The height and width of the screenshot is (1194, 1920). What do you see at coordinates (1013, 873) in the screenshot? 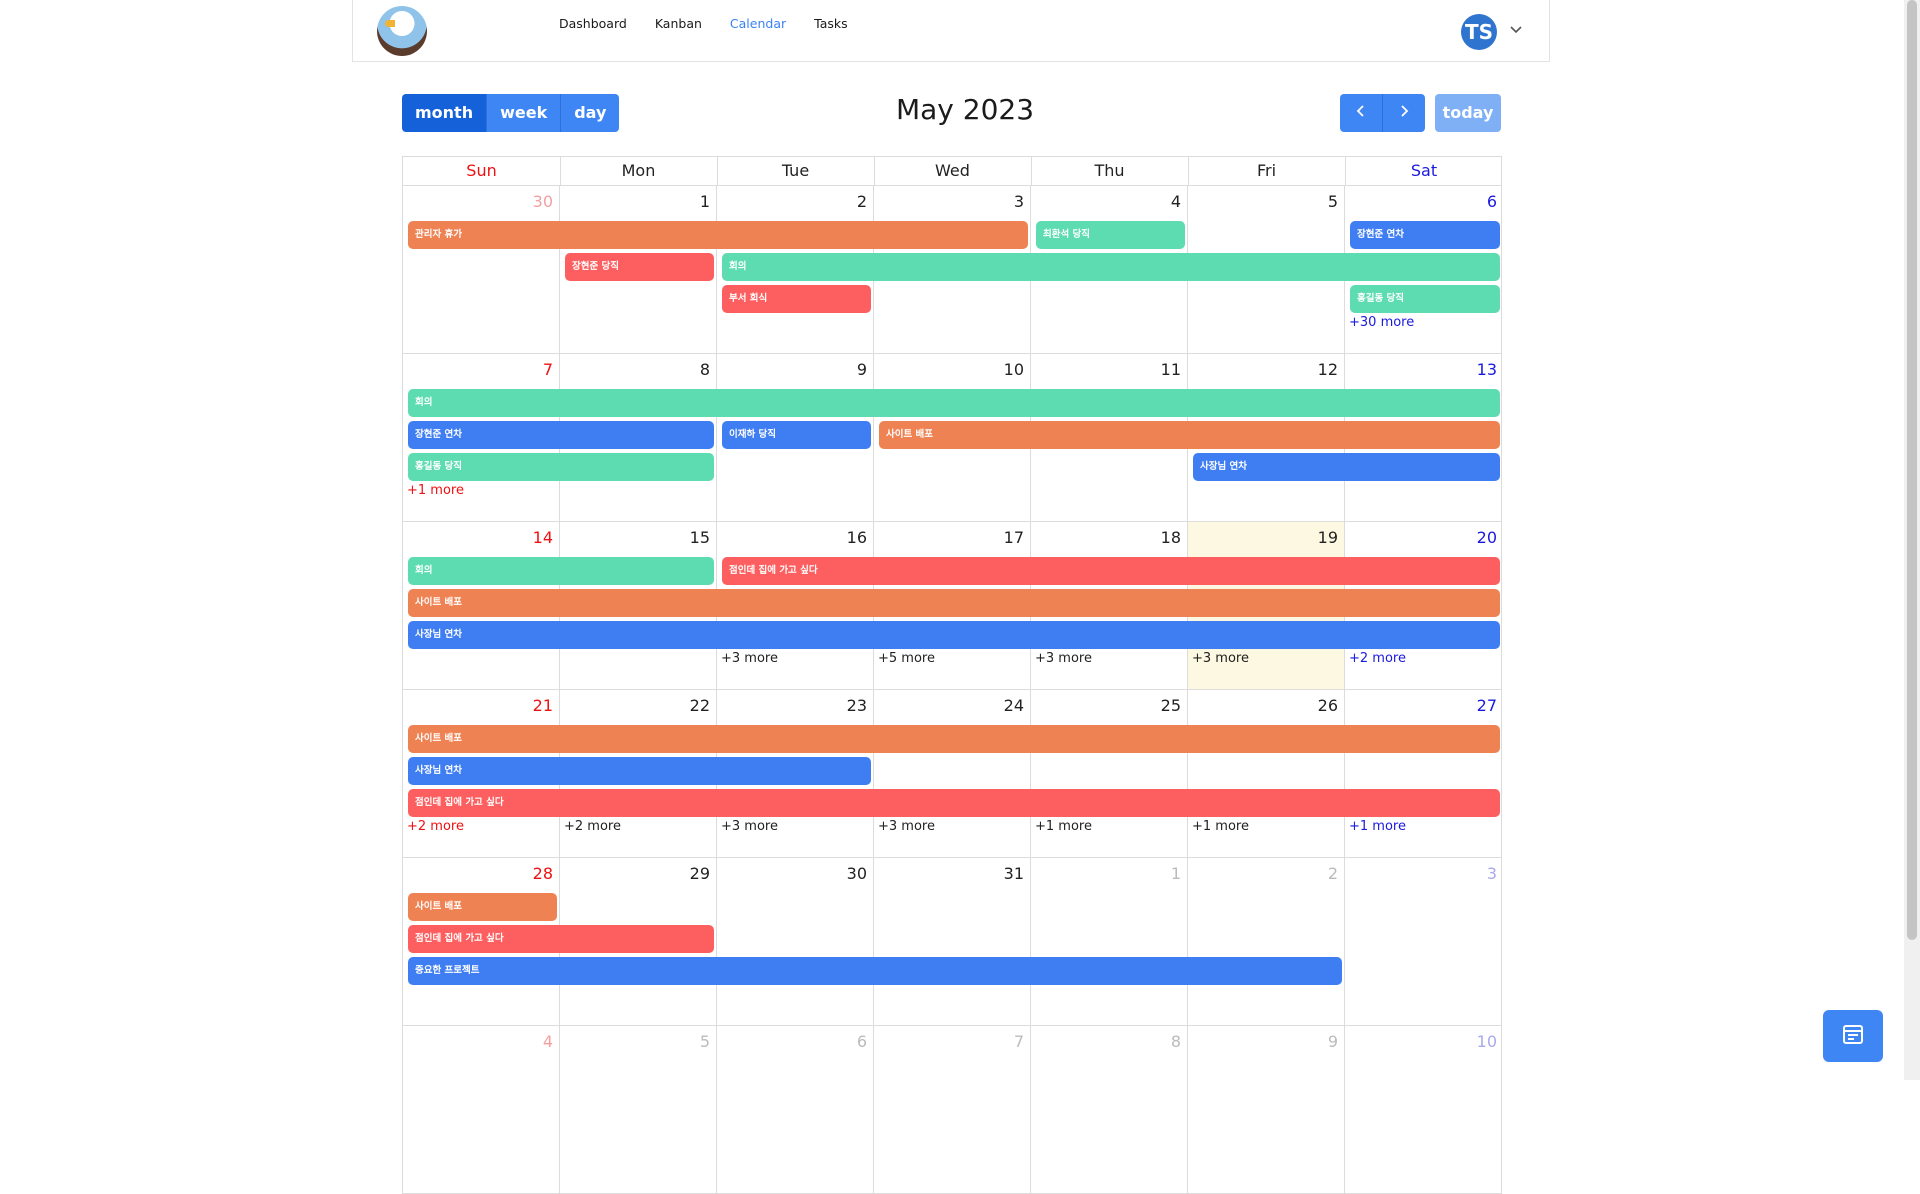
I see `day-number: 31` at bounding box center [1013, 873].